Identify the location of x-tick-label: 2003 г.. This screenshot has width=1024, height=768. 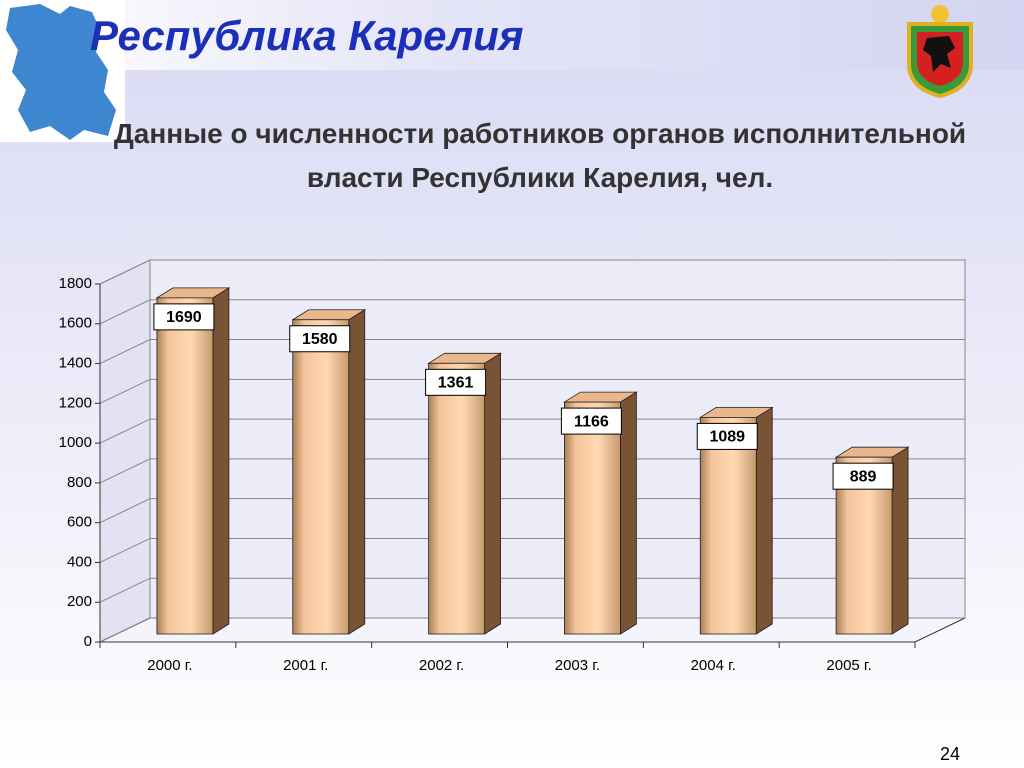
(577, 665).